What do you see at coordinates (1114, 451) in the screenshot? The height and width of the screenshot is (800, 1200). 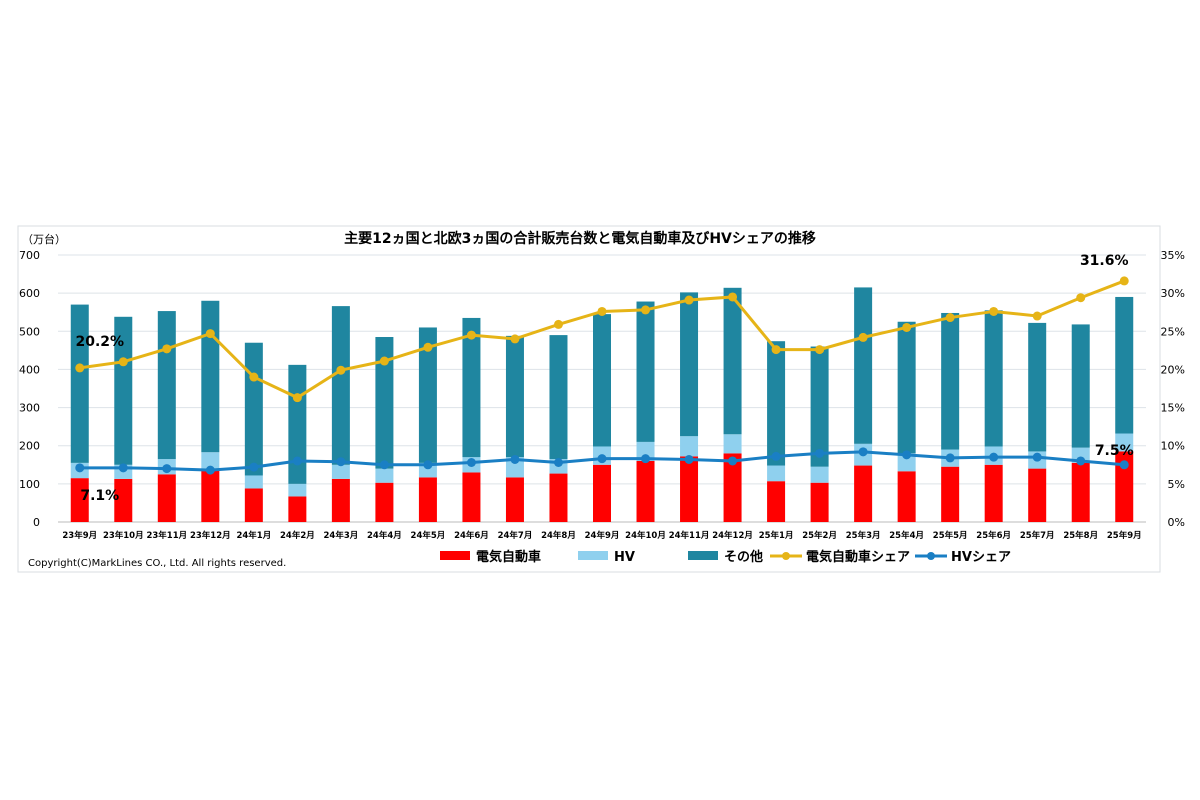 I see `data-label: 7.5%` at bounding box center [1114, 451].